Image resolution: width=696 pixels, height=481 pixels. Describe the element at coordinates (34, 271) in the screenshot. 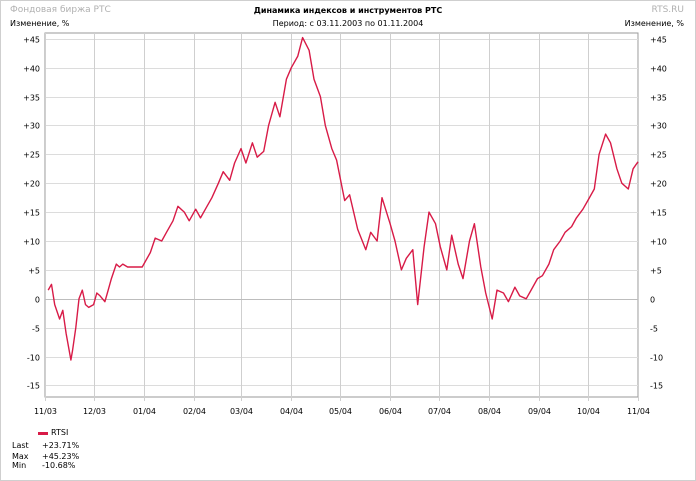

I see `y-tick-label-left: +5` at that location.